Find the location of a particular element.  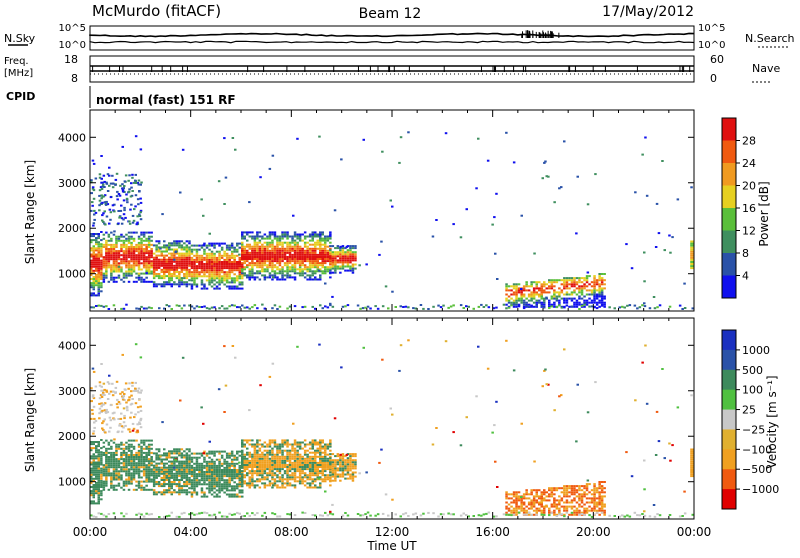

colorbar-segment is located at coordinates (729, 287).